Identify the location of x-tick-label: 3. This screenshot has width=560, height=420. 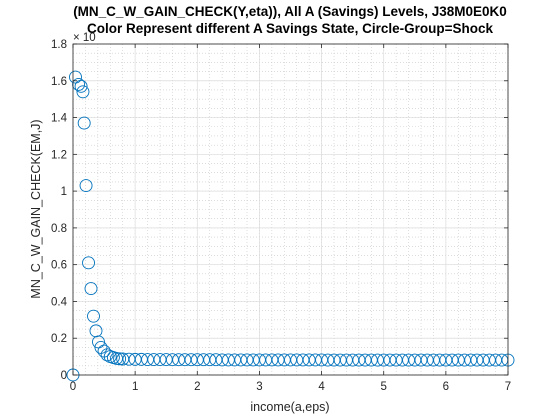
(259, 387).